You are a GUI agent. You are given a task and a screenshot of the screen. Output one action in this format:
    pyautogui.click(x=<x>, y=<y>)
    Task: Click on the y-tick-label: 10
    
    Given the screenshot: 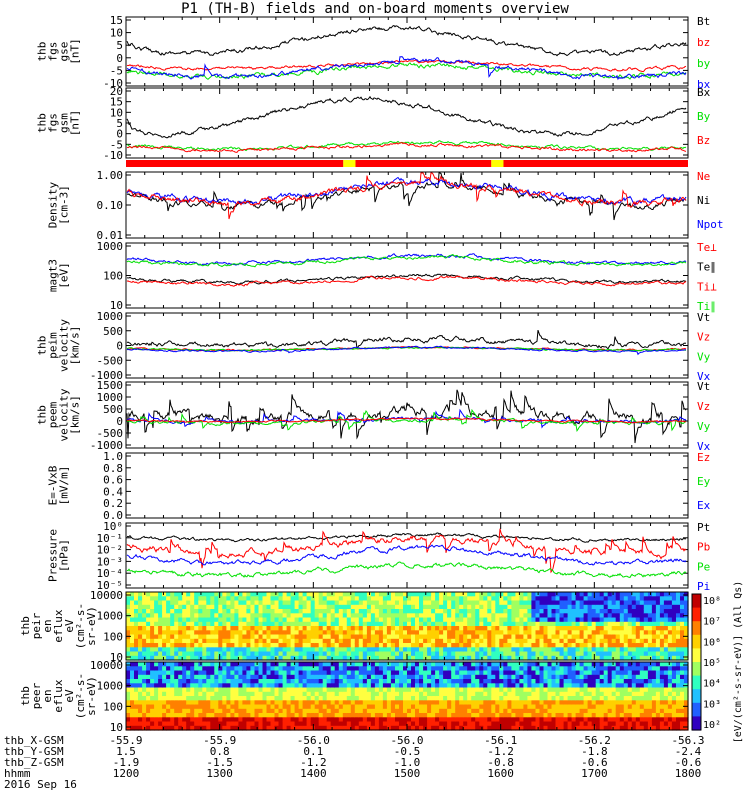 What is the action you would take?
    pyautogui.click(x=116, y=112)
    